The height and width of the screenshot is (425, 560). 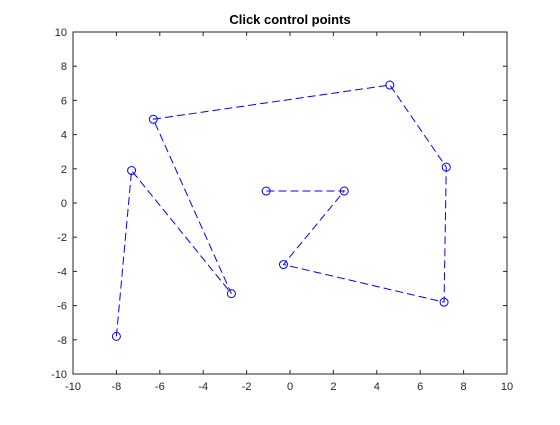 I want to click on x-tick-label: 6, so click(x=420, y=387).